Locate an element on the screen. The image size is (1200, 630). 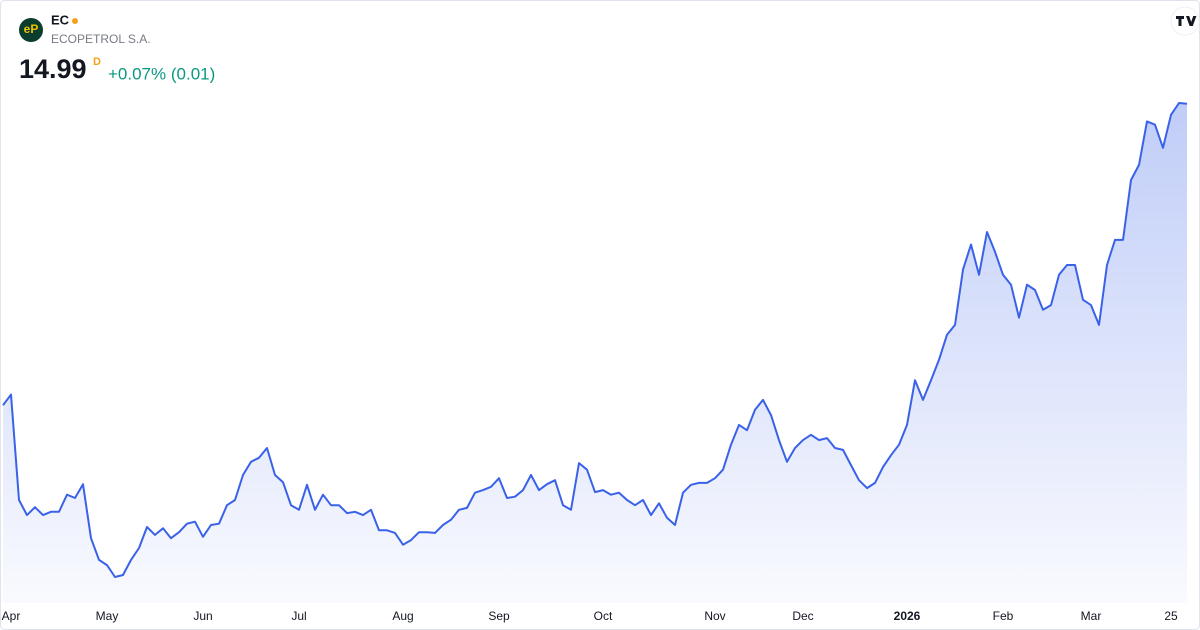
x-tick-label: Sep is located at coordinates (499, 616).